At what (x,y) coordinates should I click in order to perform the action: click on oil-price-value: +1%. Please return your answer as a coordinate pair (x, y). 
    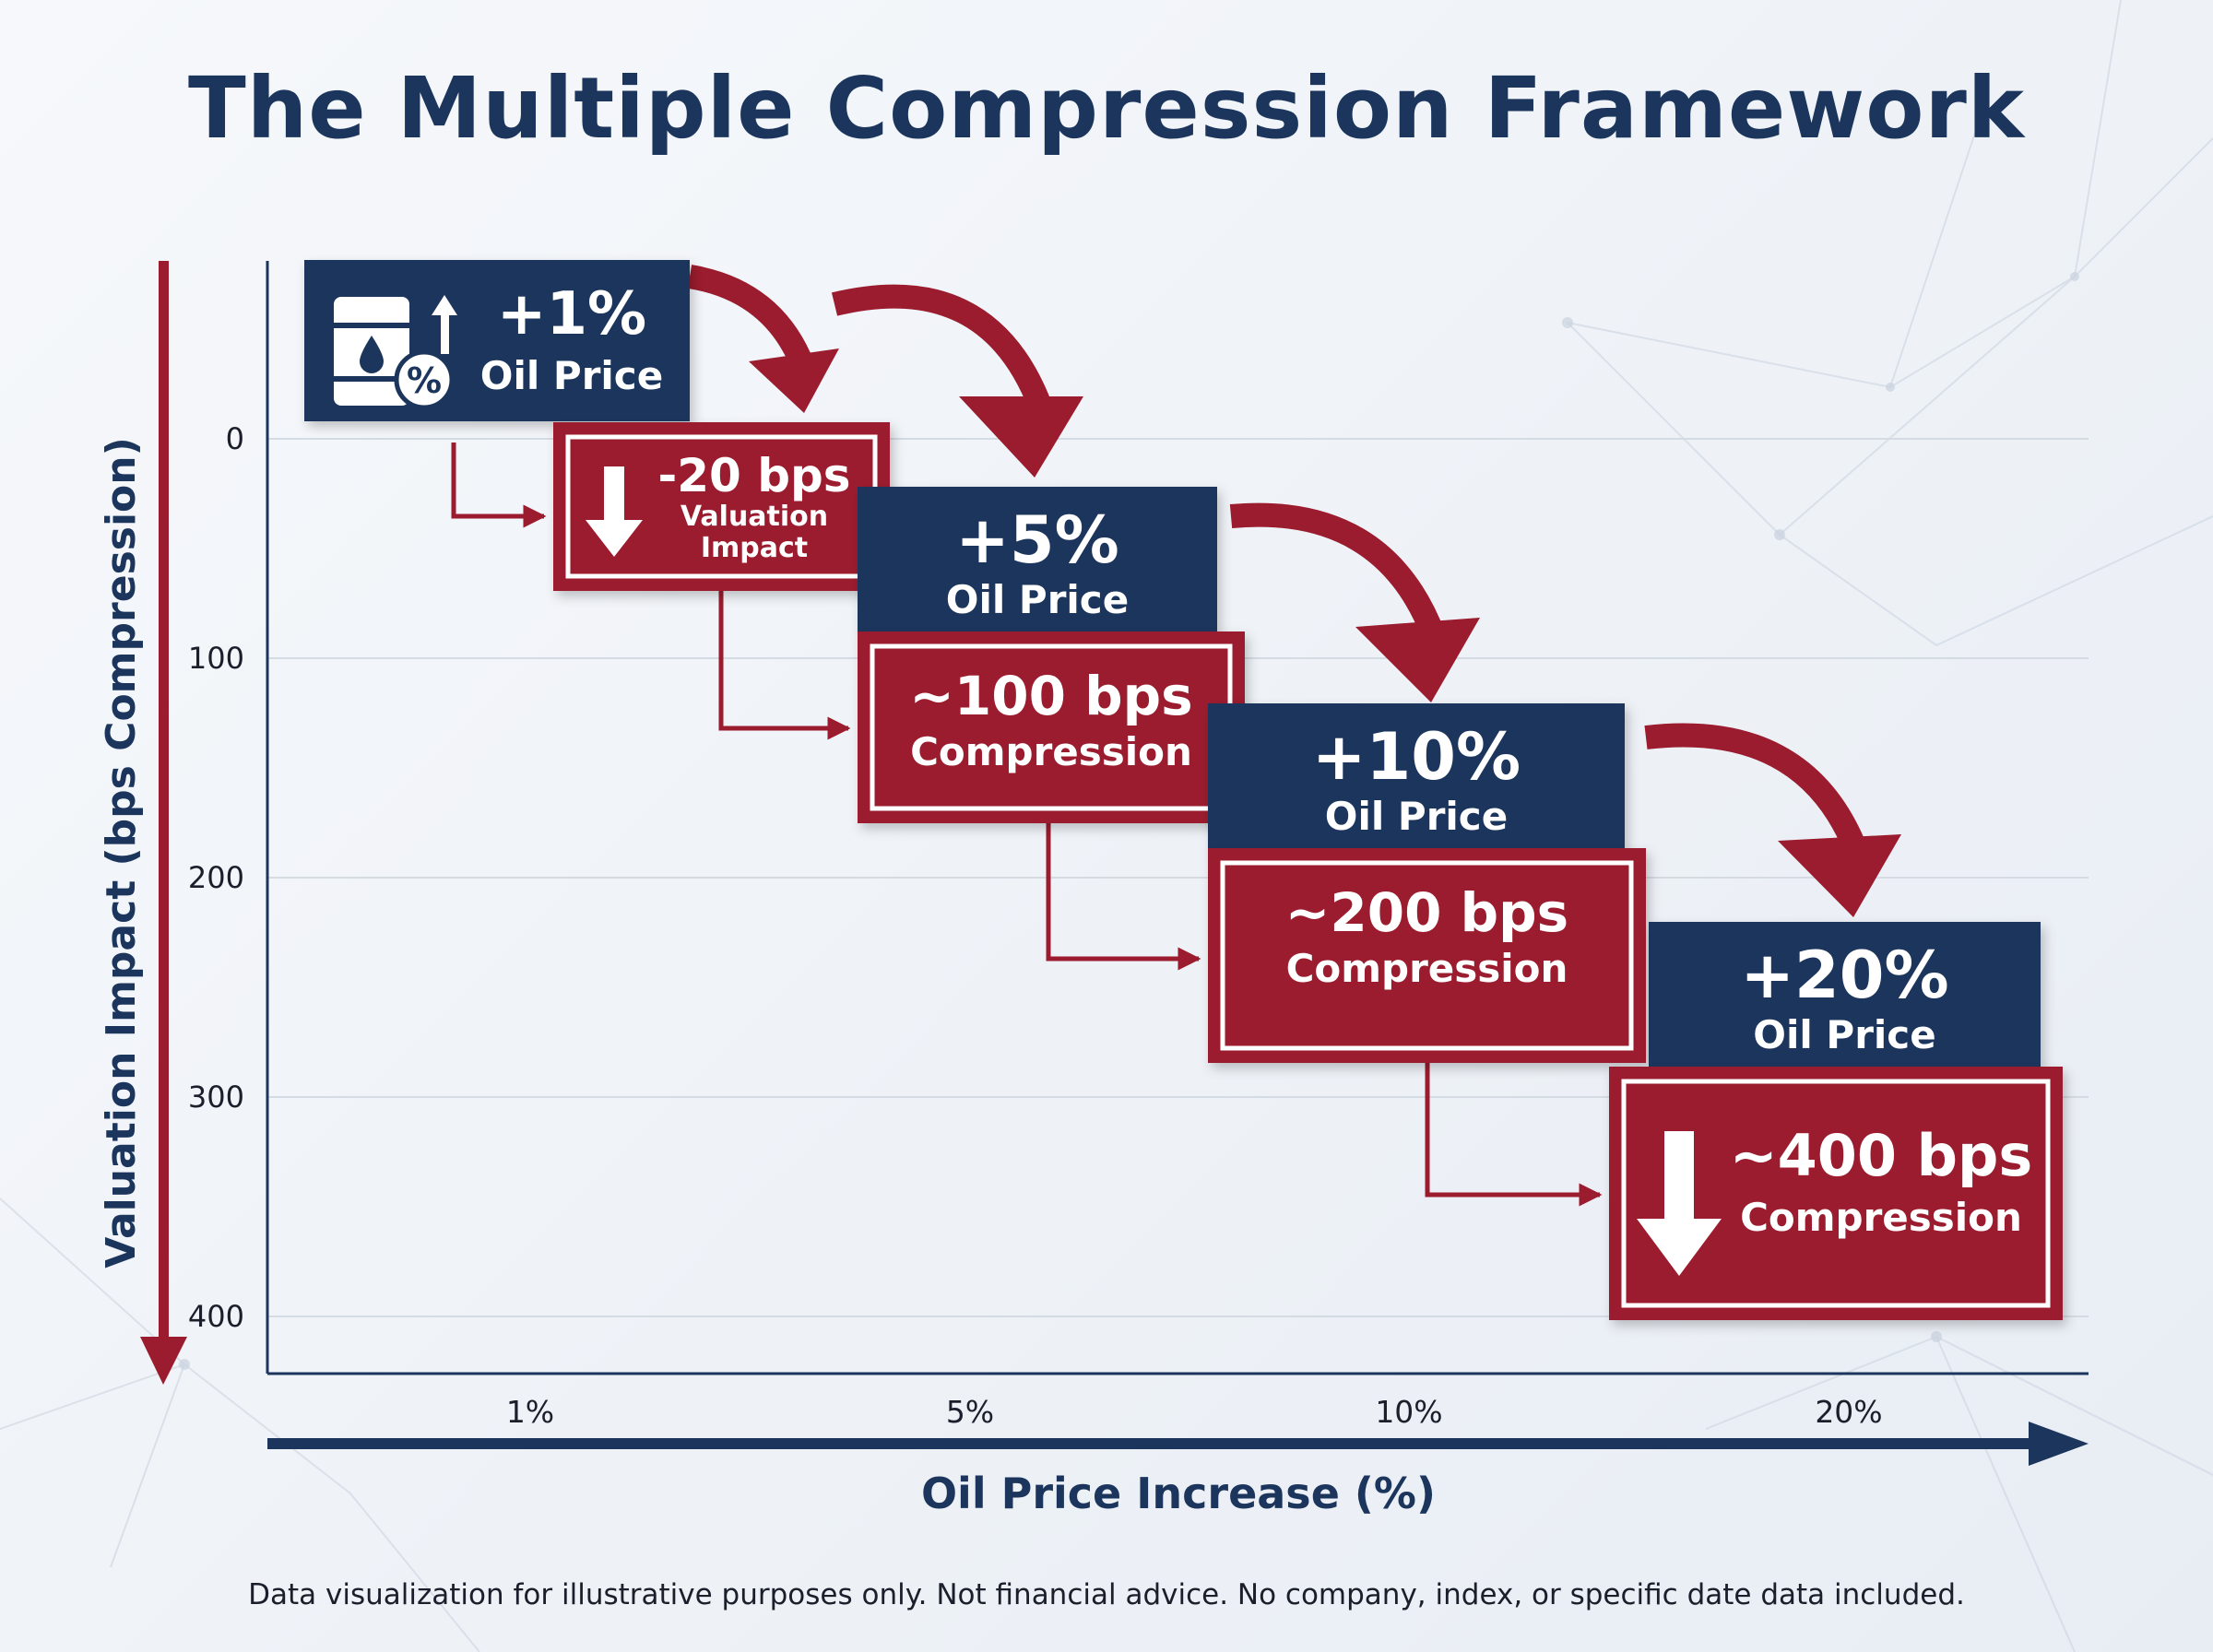
    Looking at the image, I should click on (571, 314).